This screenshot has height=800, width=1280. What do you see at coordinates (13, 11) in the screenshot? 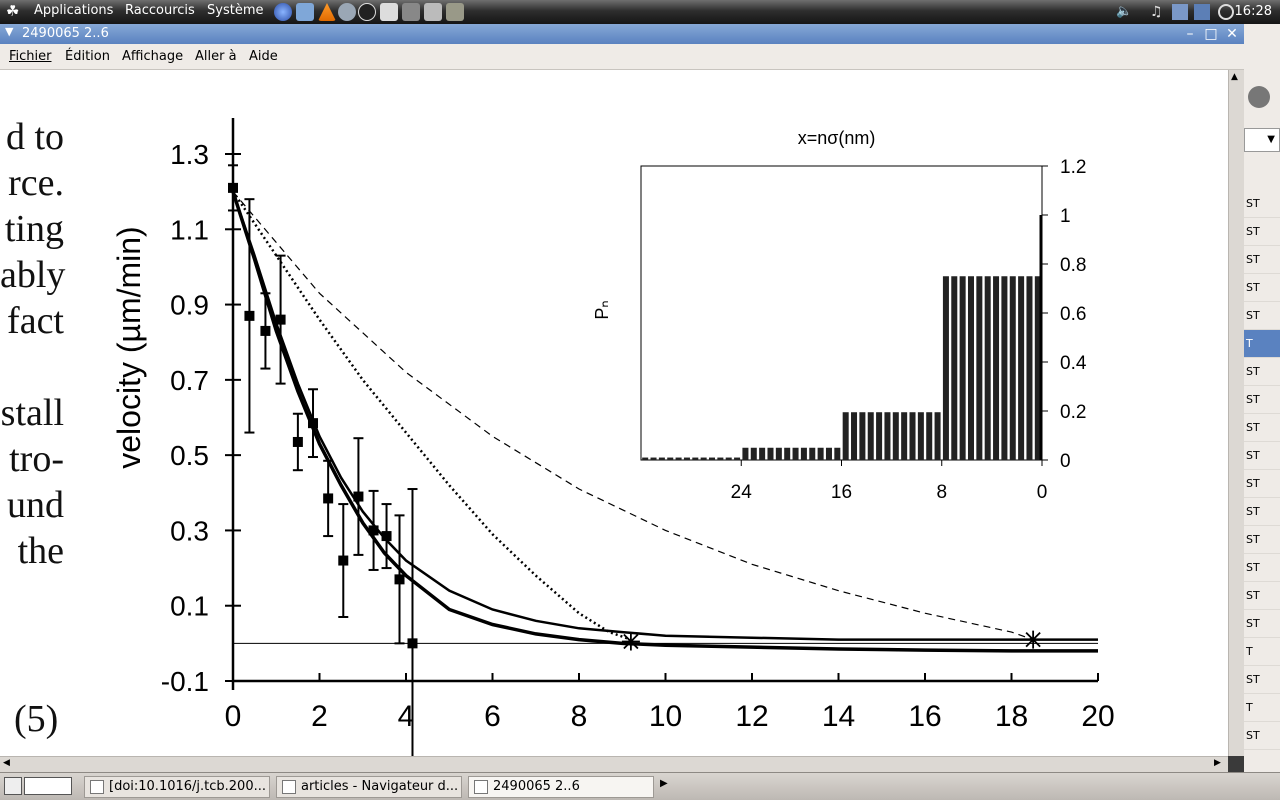
I see `gnome-foot-icon: ☘` at bounding box center [13, 11].